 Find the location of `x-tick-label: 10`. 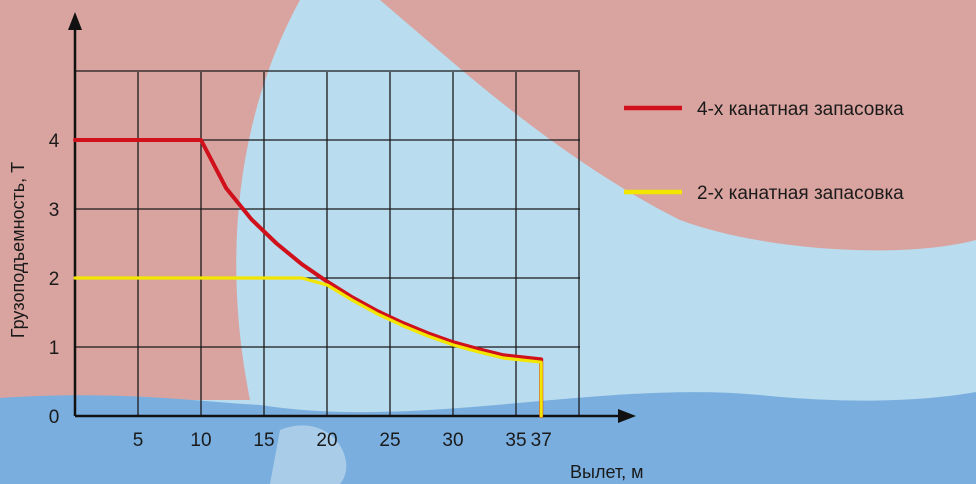

x-tick-label: 10 is located at coordinates (200, 440).